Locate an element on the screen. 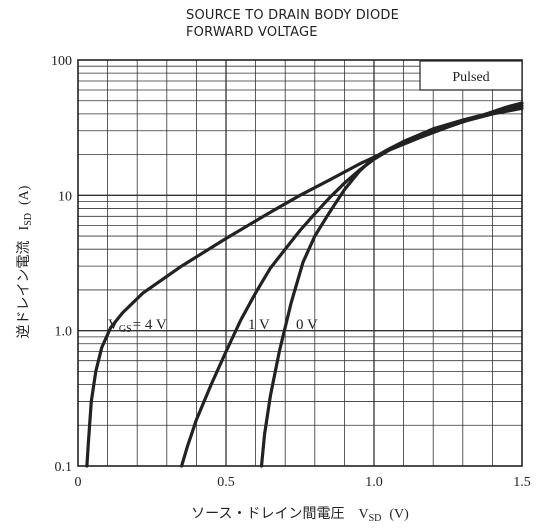 Image resolution: width=546 pixels, height=531 pixels. x-axis-label-subscript: SD is located at coordinates (375, 518).